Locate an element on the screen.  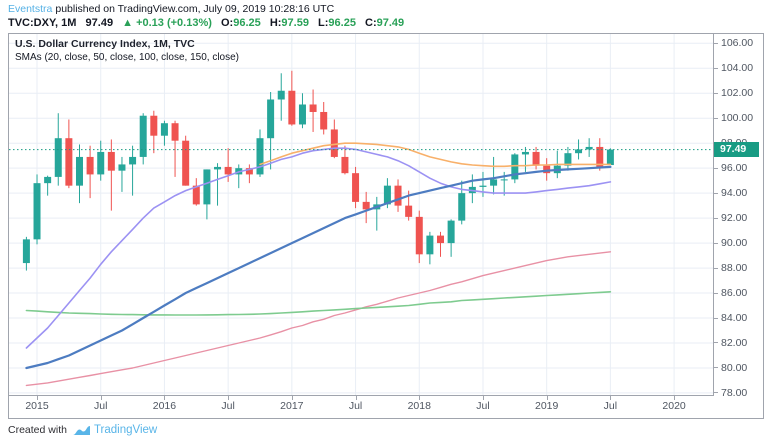
open-label: O: is located at coordinates (227, 23).